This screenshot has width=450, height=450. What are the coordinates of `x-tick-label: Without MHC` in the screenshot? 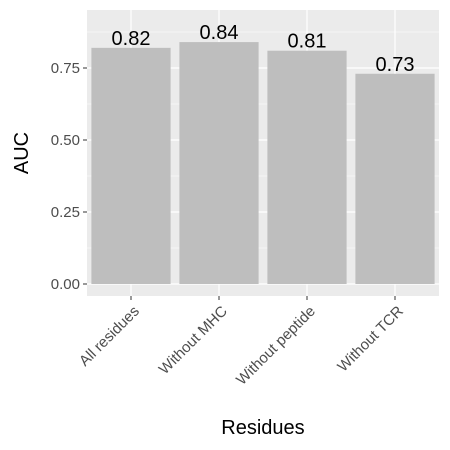 It's located at (193, 340).